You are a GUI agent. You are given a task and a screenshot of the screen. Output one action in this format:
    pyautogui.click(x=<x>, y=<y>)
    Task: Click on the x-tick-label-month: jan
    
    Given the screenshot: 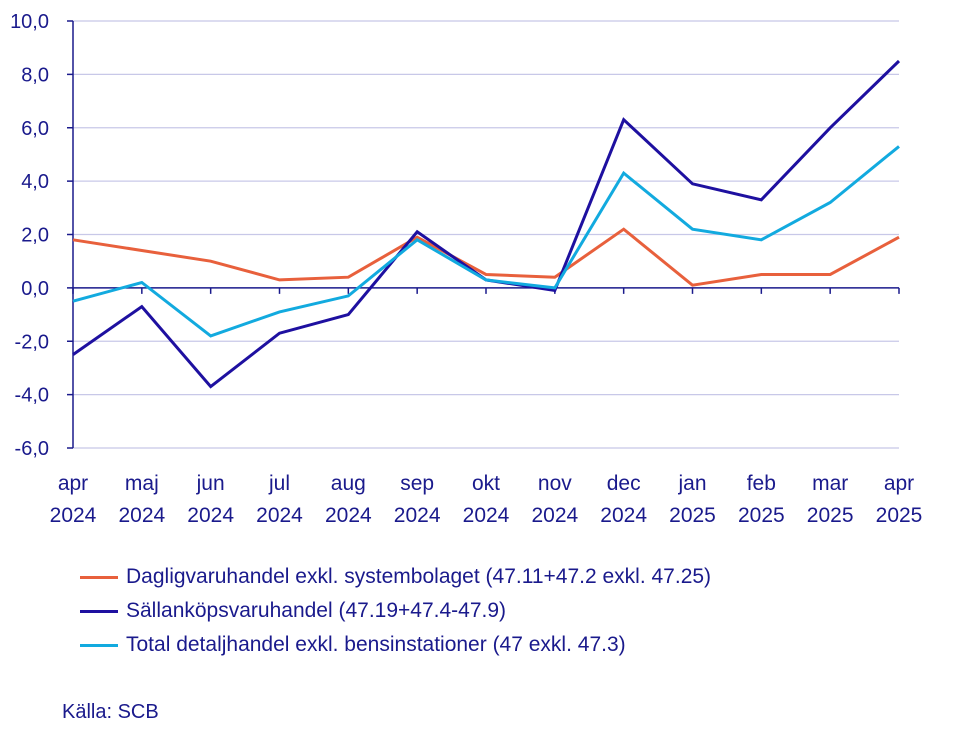 What is the action you would take?
    pyautogui.click(x=691, y=483)
    